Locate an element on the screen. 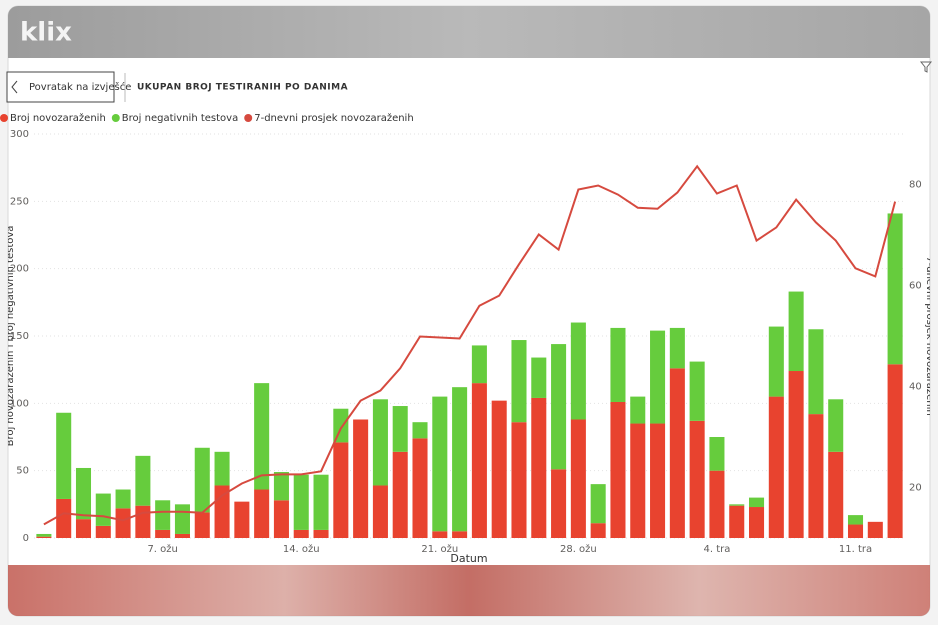  y-tick-label: 300 is located at coordinates (19, 134).